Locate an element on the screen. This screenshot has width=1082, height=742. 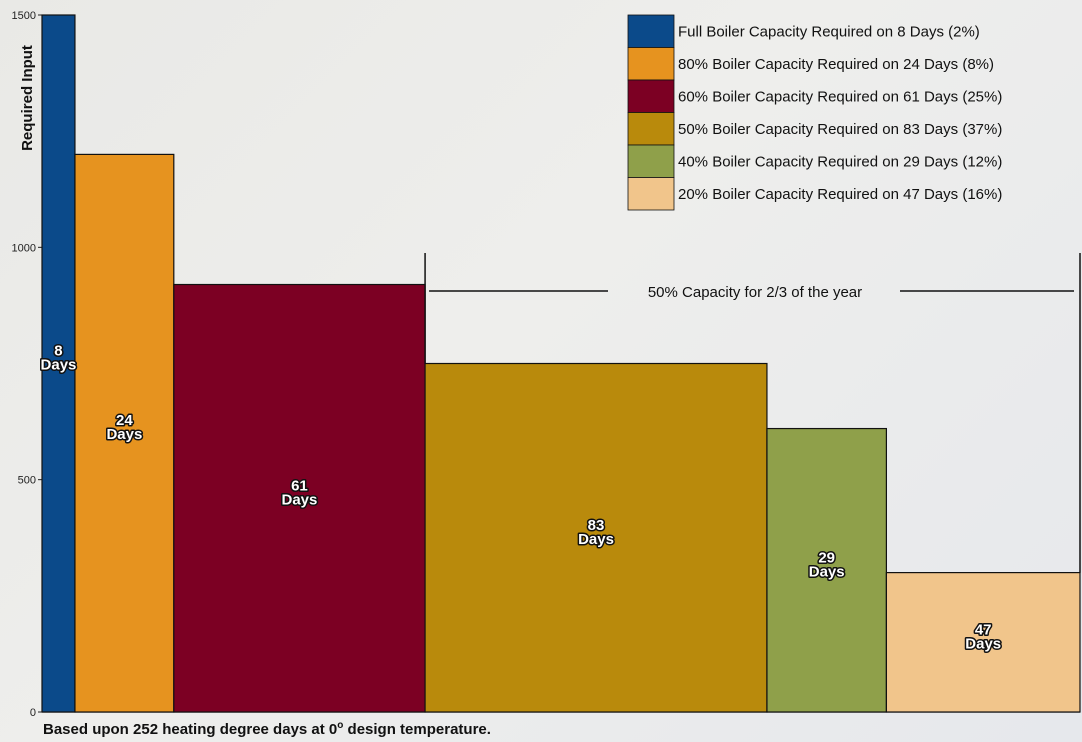
bar-8-days is located at coordinates (58, 363).